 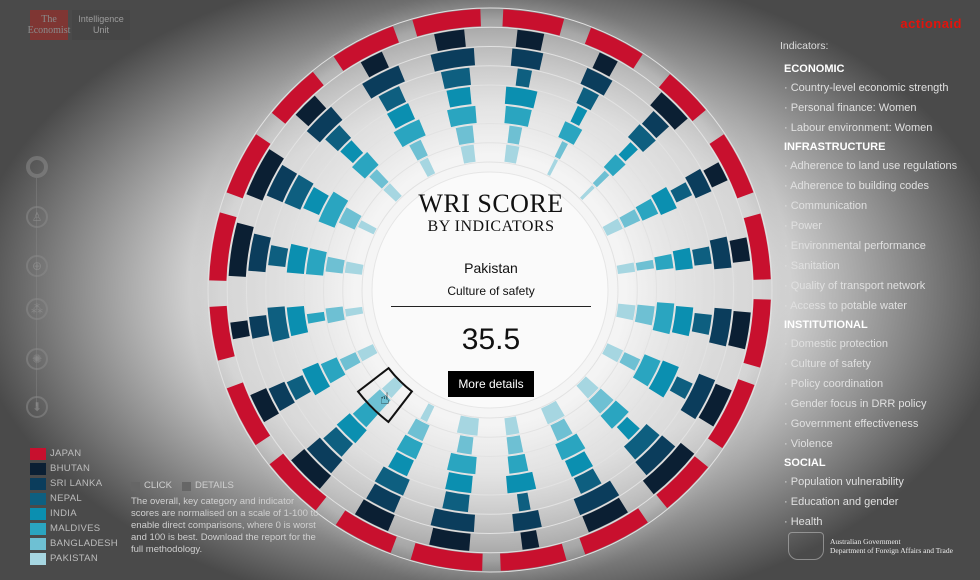 I want to click on indicator-item: Policy coordination, so click(x=879, y=384).